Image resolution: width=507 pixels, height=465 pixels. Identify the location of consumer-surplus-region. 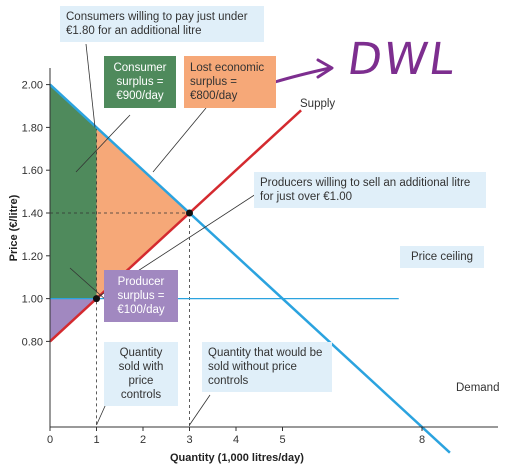
(73, 191).